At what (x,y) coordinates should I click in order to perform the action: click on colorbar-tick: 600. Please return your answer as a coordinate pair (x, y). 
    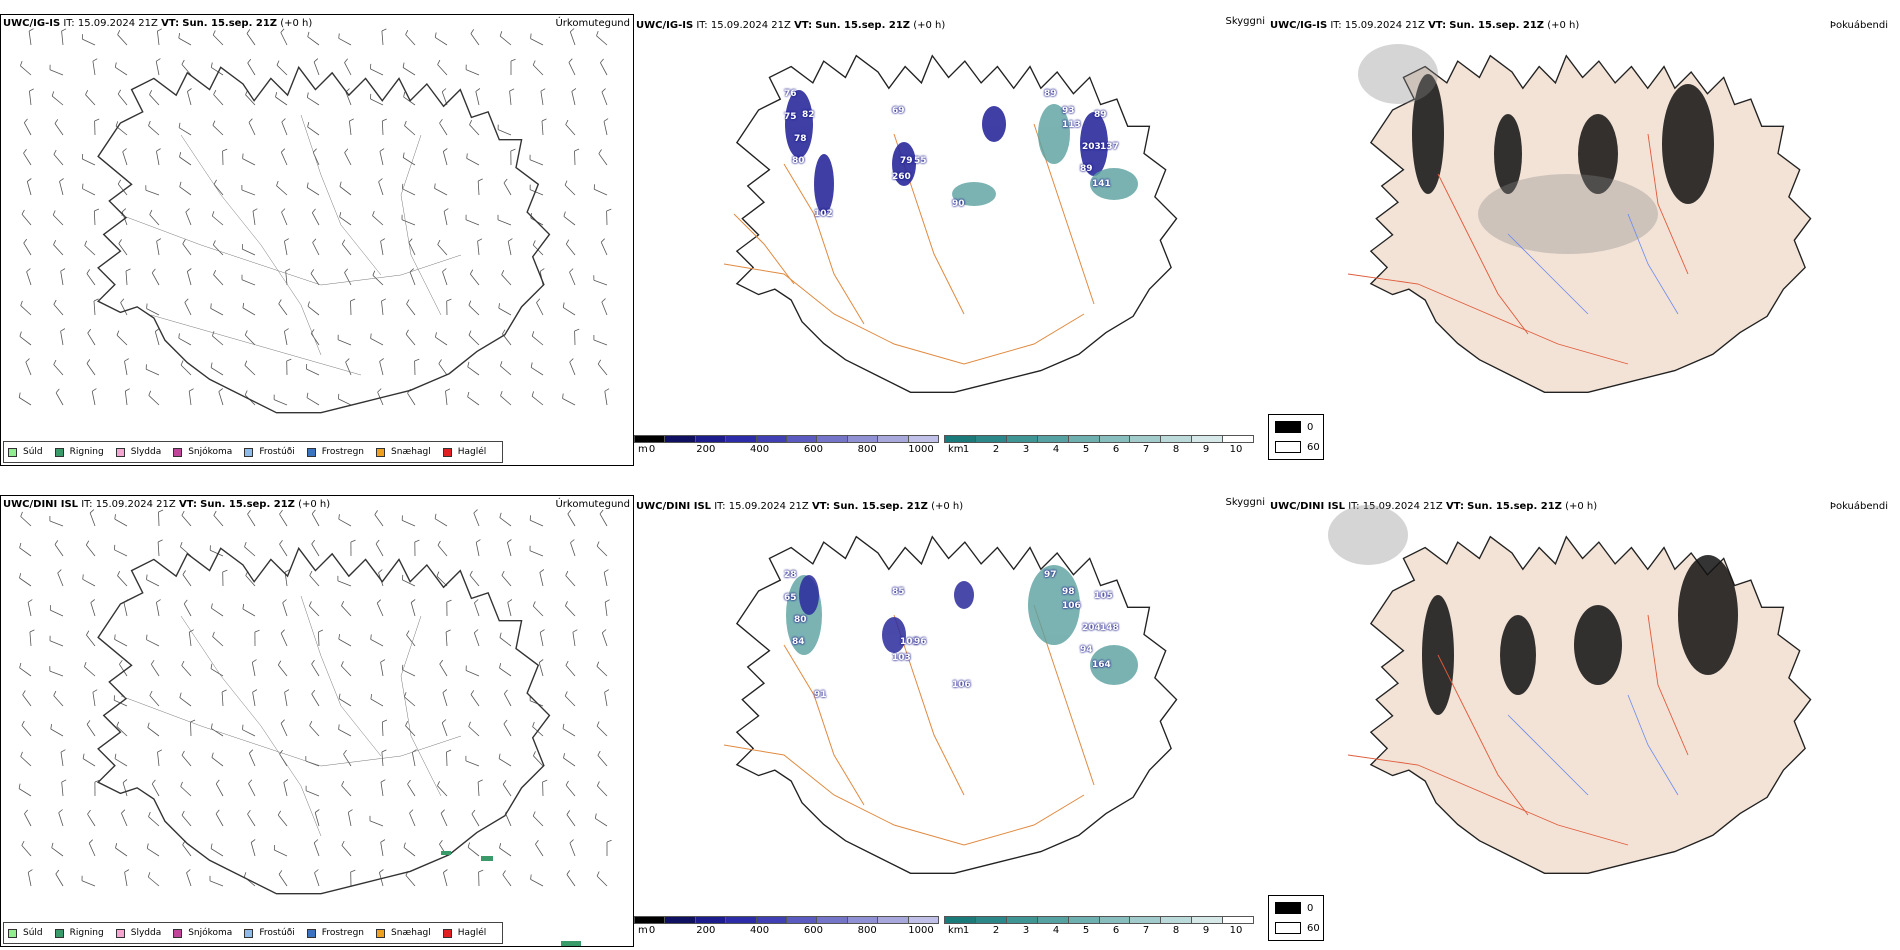
    Looking at the image, I should click on (813, 449).